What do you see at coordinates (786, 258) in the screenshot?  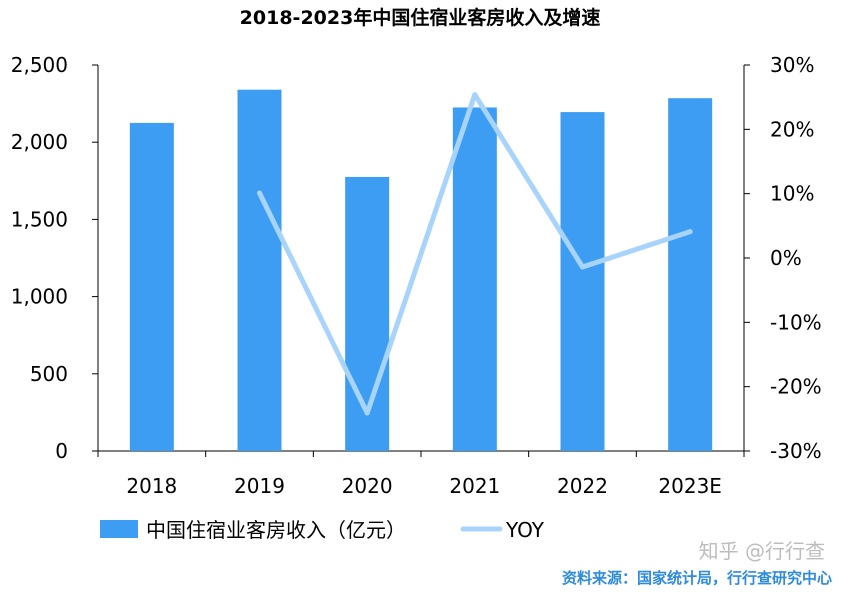 I see `right-tick-label: 0%` at bounding box center [786, 258].